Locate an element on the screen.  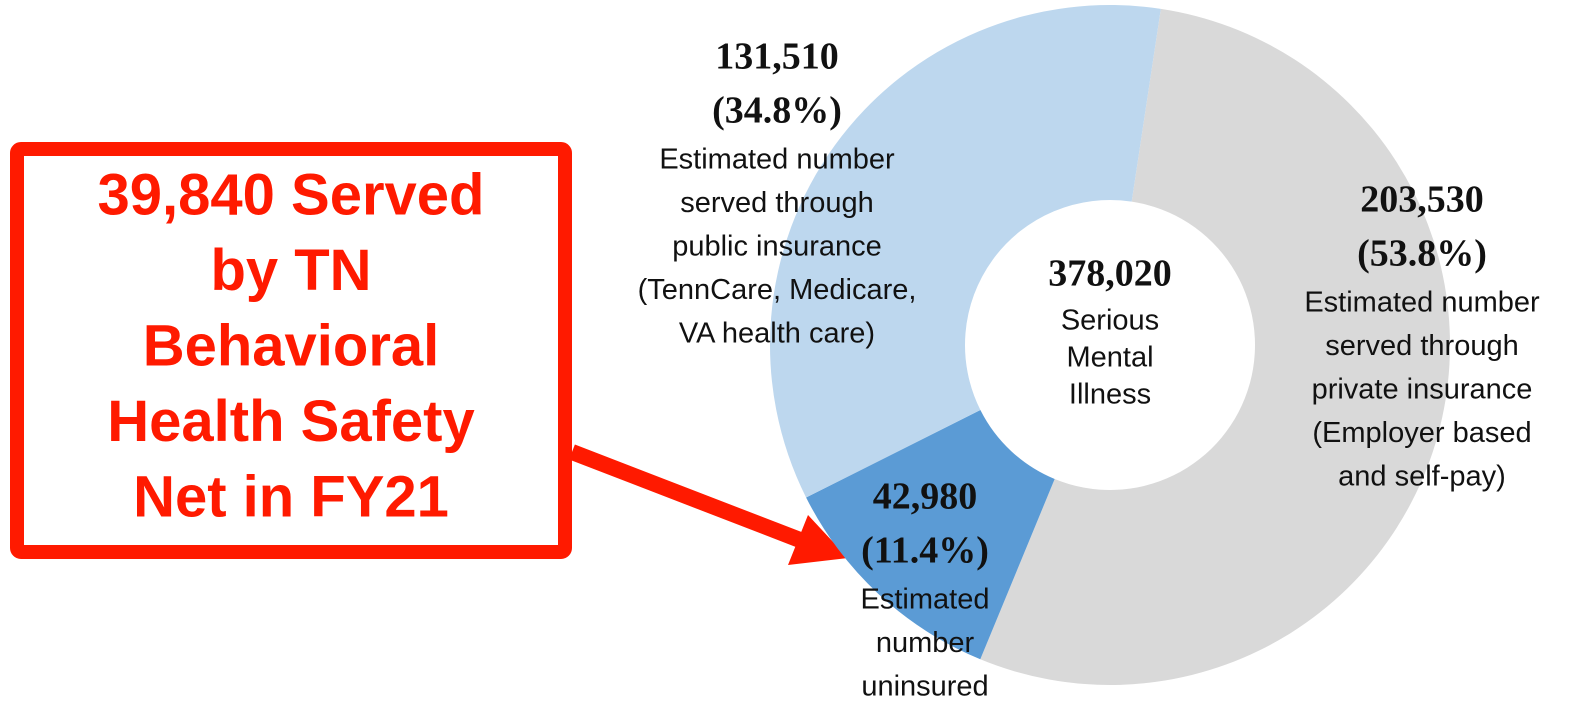
callout-arrow is located at coordinates (686, 496).